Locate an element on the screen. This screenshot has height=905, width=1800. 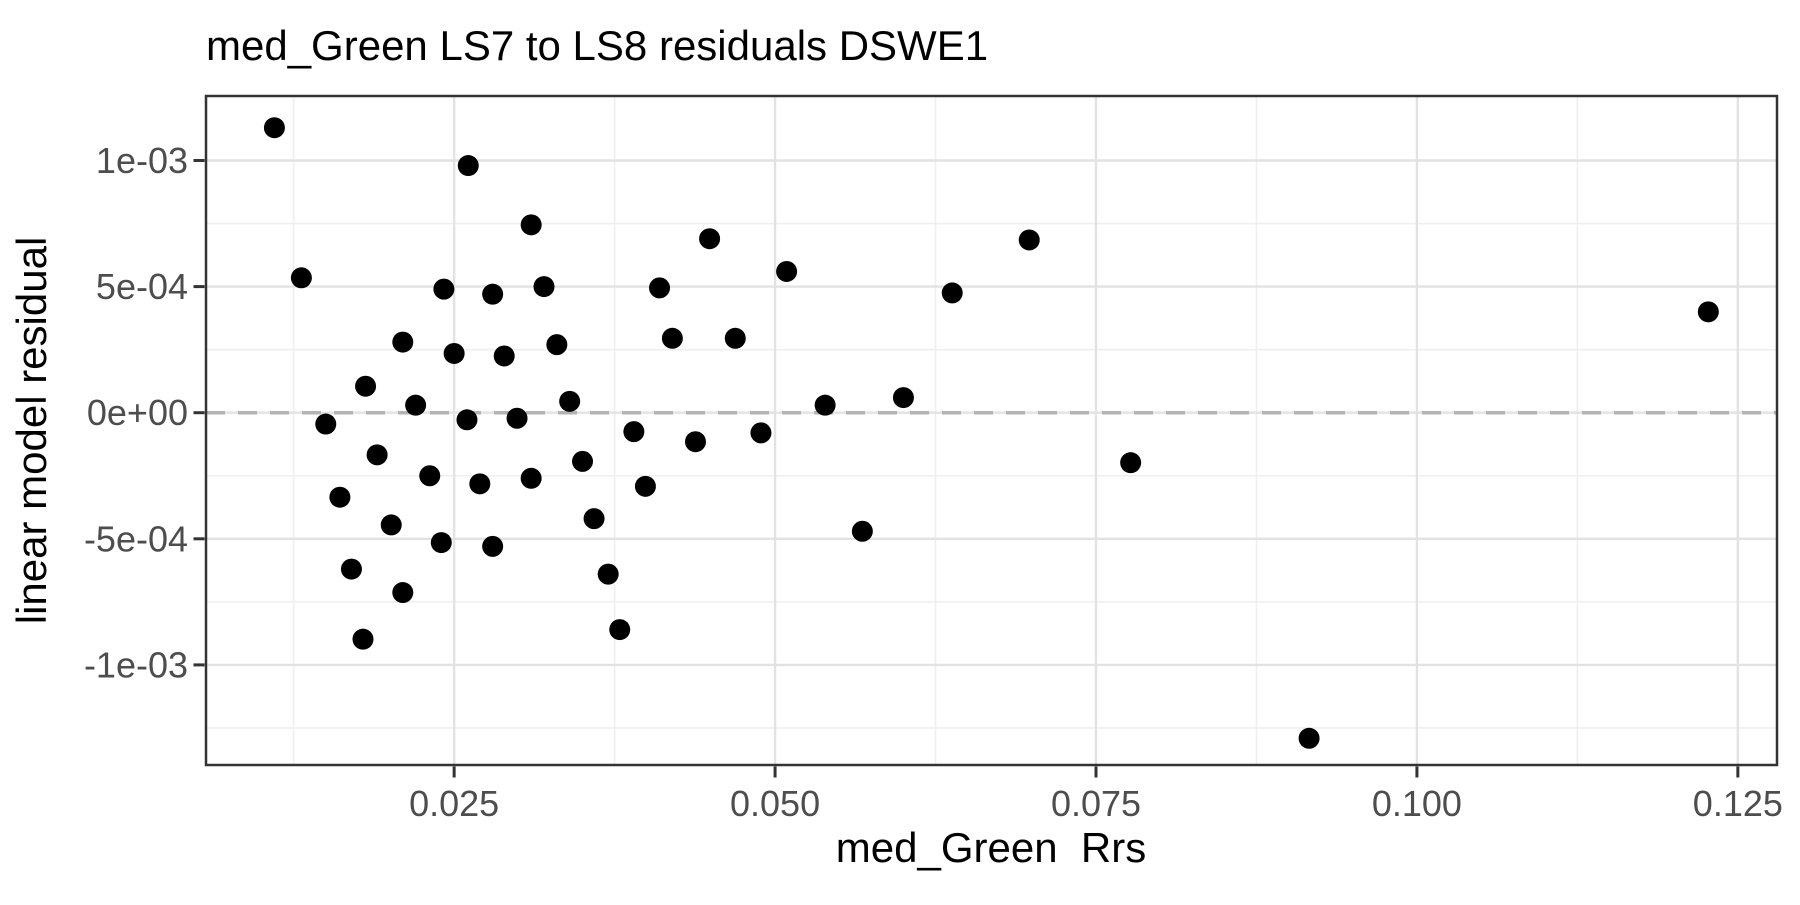
x-tick-label: 0.075 is located at coordinates (1096, 803).